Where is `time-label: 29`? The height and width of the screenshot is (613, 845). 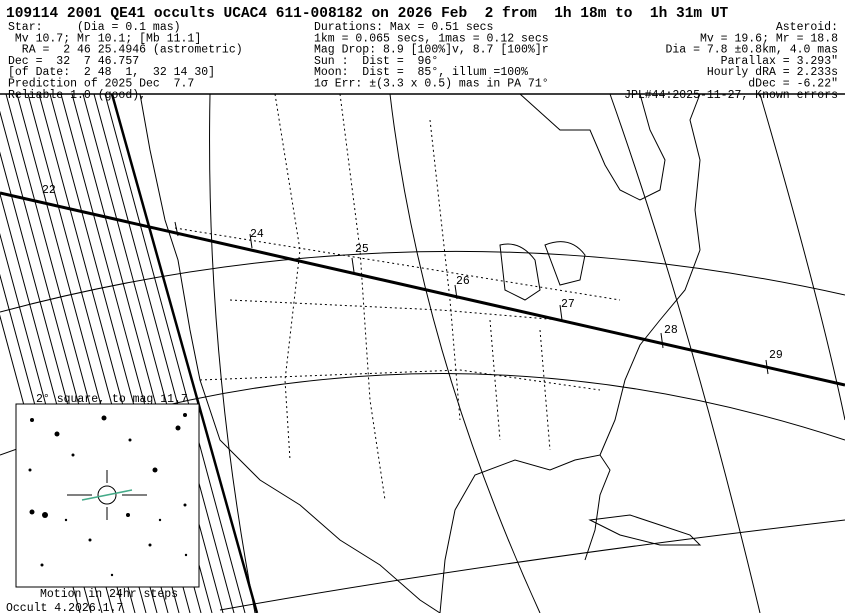
time-label: 29 is located at coordinates (776, 355).